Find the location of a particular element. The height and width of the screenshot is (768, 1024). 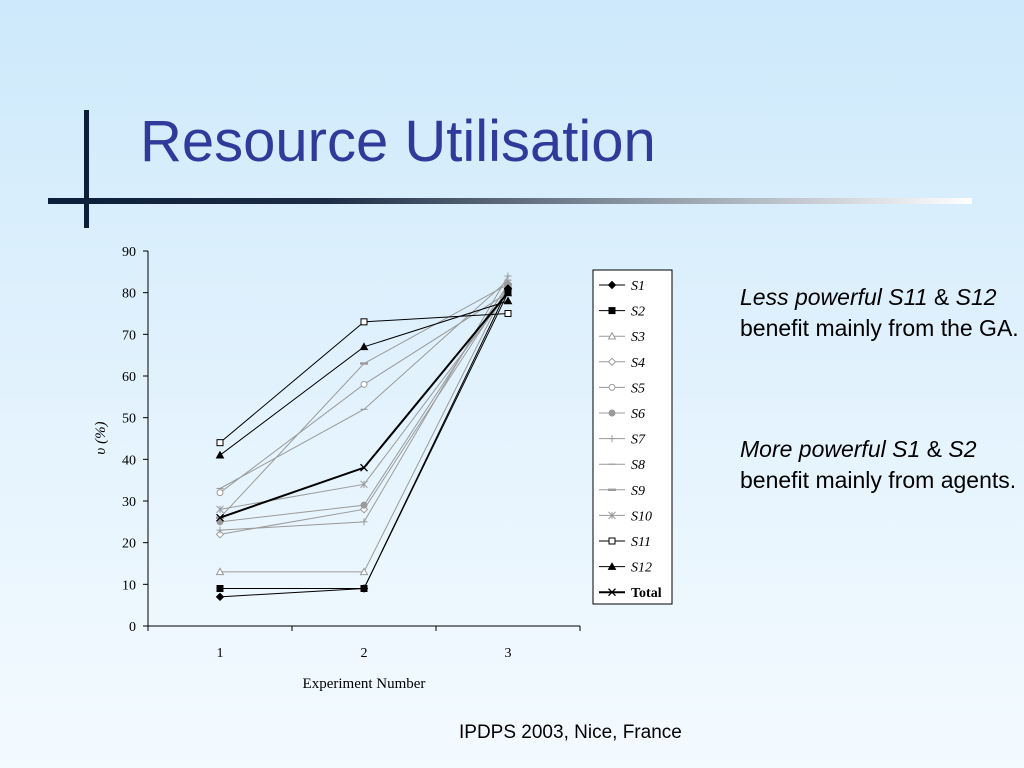

y-tick-label: 40 is located at coordinates (129, 460).